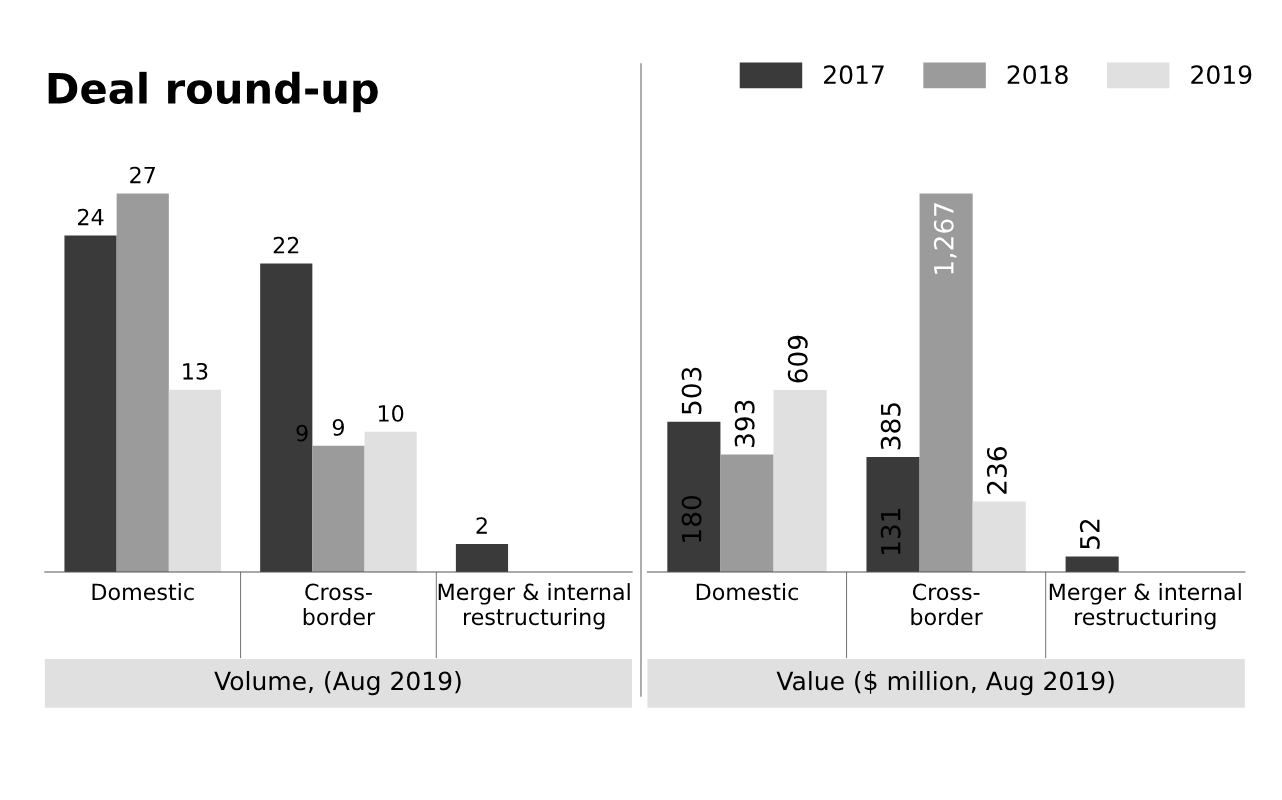 Image resolution: width=1282 pixels, height=800 pixels. Describe the element at coordinates (481, 525) in the screenshot. I see `data-label: 2` at that location.